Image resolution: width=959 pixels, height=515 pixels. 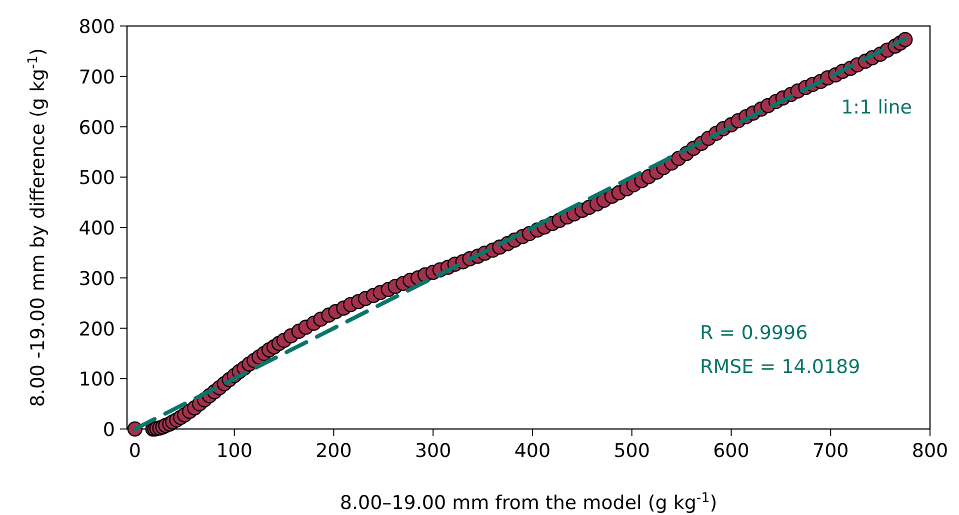 What do you see at coordinates (876, 107) in the screenshot?
I see `series-label: 1:1 line` at bounding box center [876, 107].